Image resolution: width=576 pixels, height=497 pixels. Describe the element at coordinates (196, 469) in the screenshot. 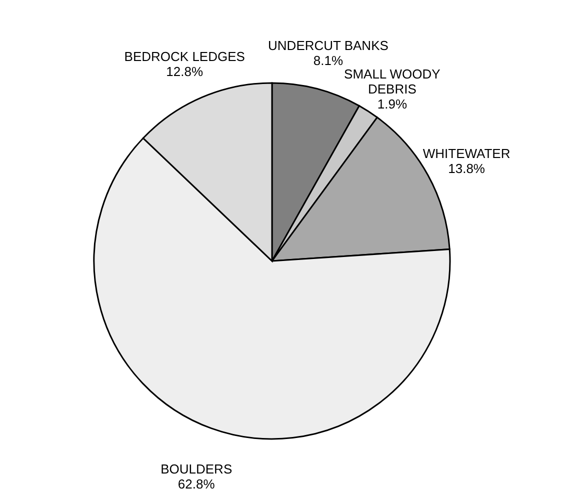

I see `slice-label: BOULDERS` at that location.